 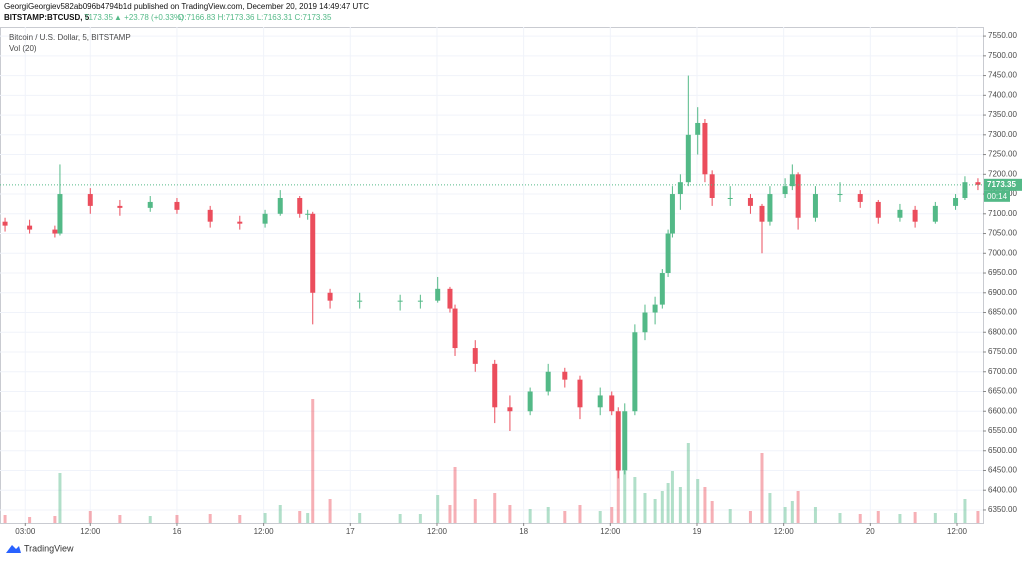 What do you see at coordinates (1002, 154) in the screenshot?
I see `y-tick-label: 7250.00` at bounding box center [1002, 154].